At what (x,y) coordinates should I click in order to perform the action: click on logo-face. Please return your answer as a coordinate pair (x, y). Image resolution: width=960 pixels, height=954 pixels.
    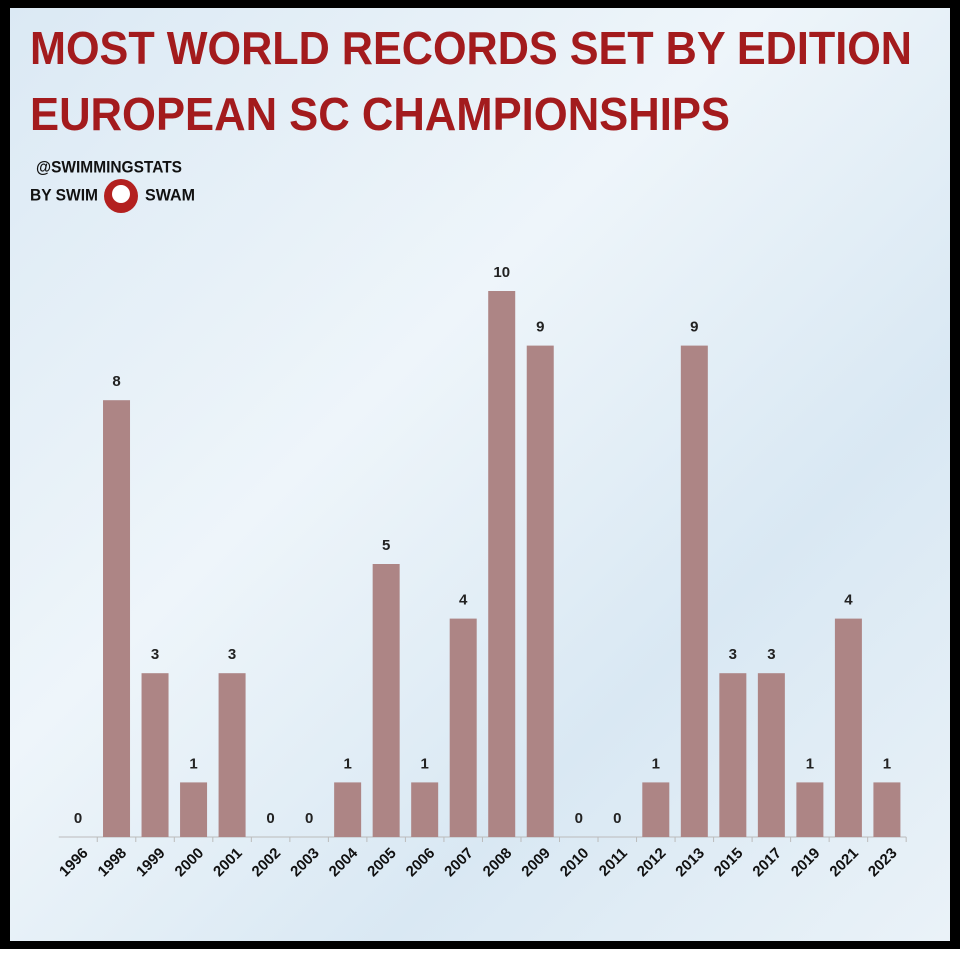
    Looking at the image, I should click on (121, 194).